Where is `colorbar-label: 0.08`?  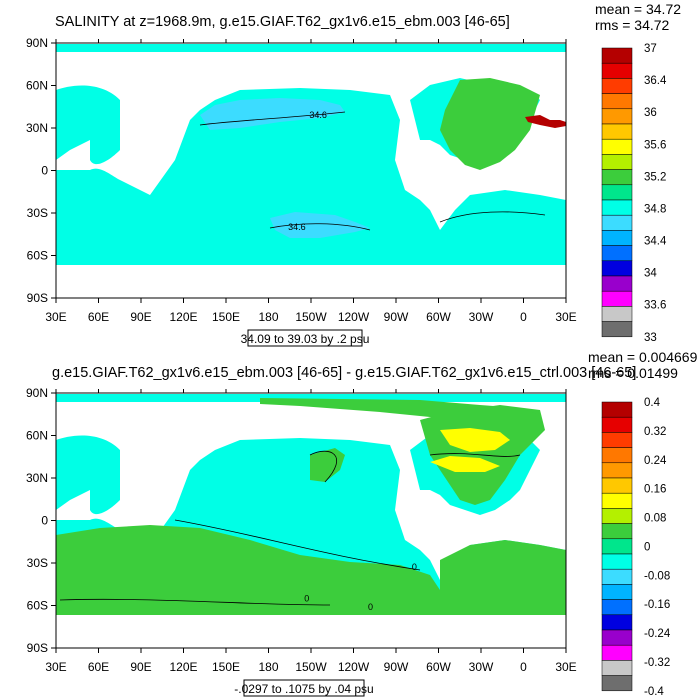 colorbar-label: 0.08 is located at coordinates (655, 519).